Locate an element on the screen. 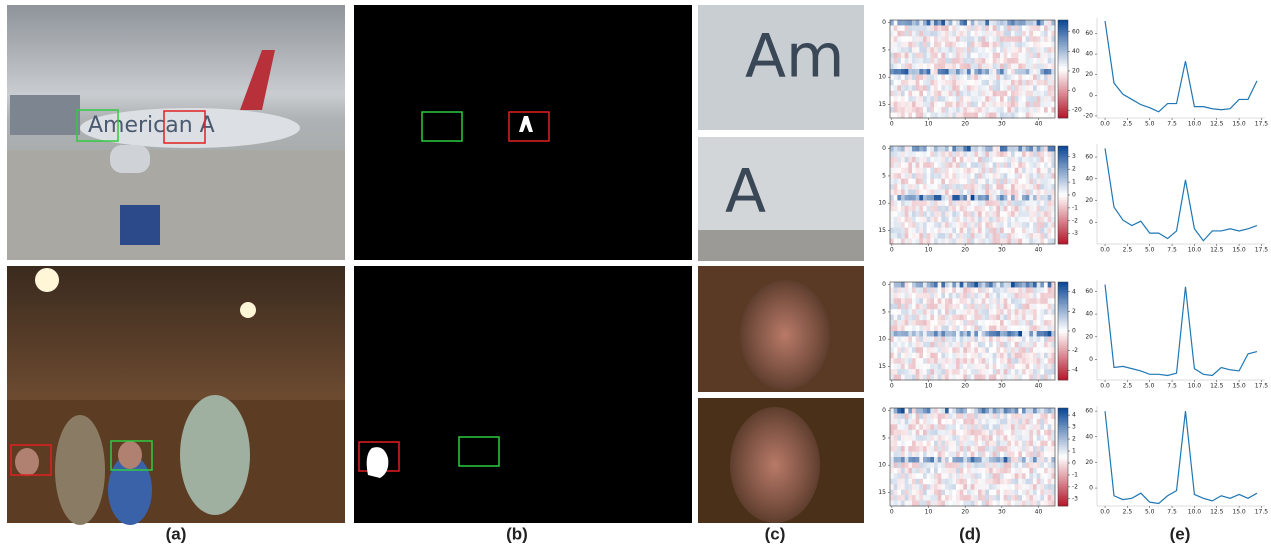 This screenshot has height=544, width=1271. x-tick-label: 20 is located at coordinates (965, 124).